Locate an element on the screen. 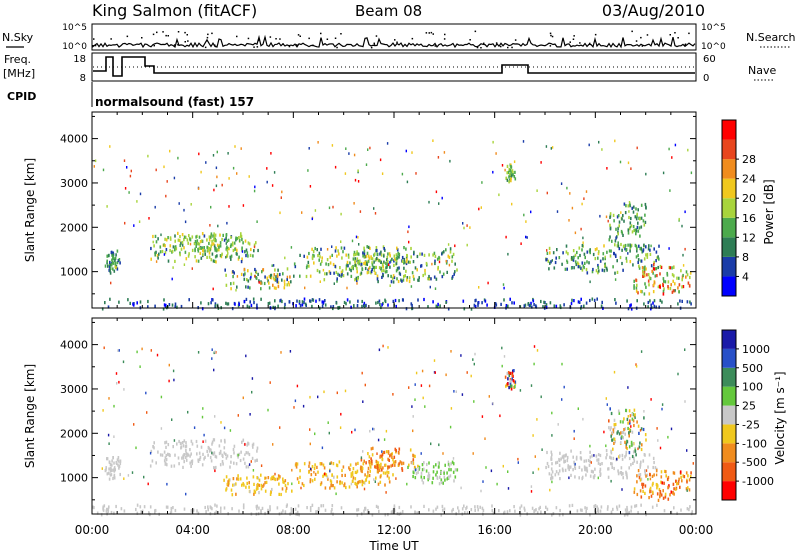 Image resolution: width=800 pixels, height=554 pixels. colorbar-tick-label: 4 is located at coordinates (745, 276).